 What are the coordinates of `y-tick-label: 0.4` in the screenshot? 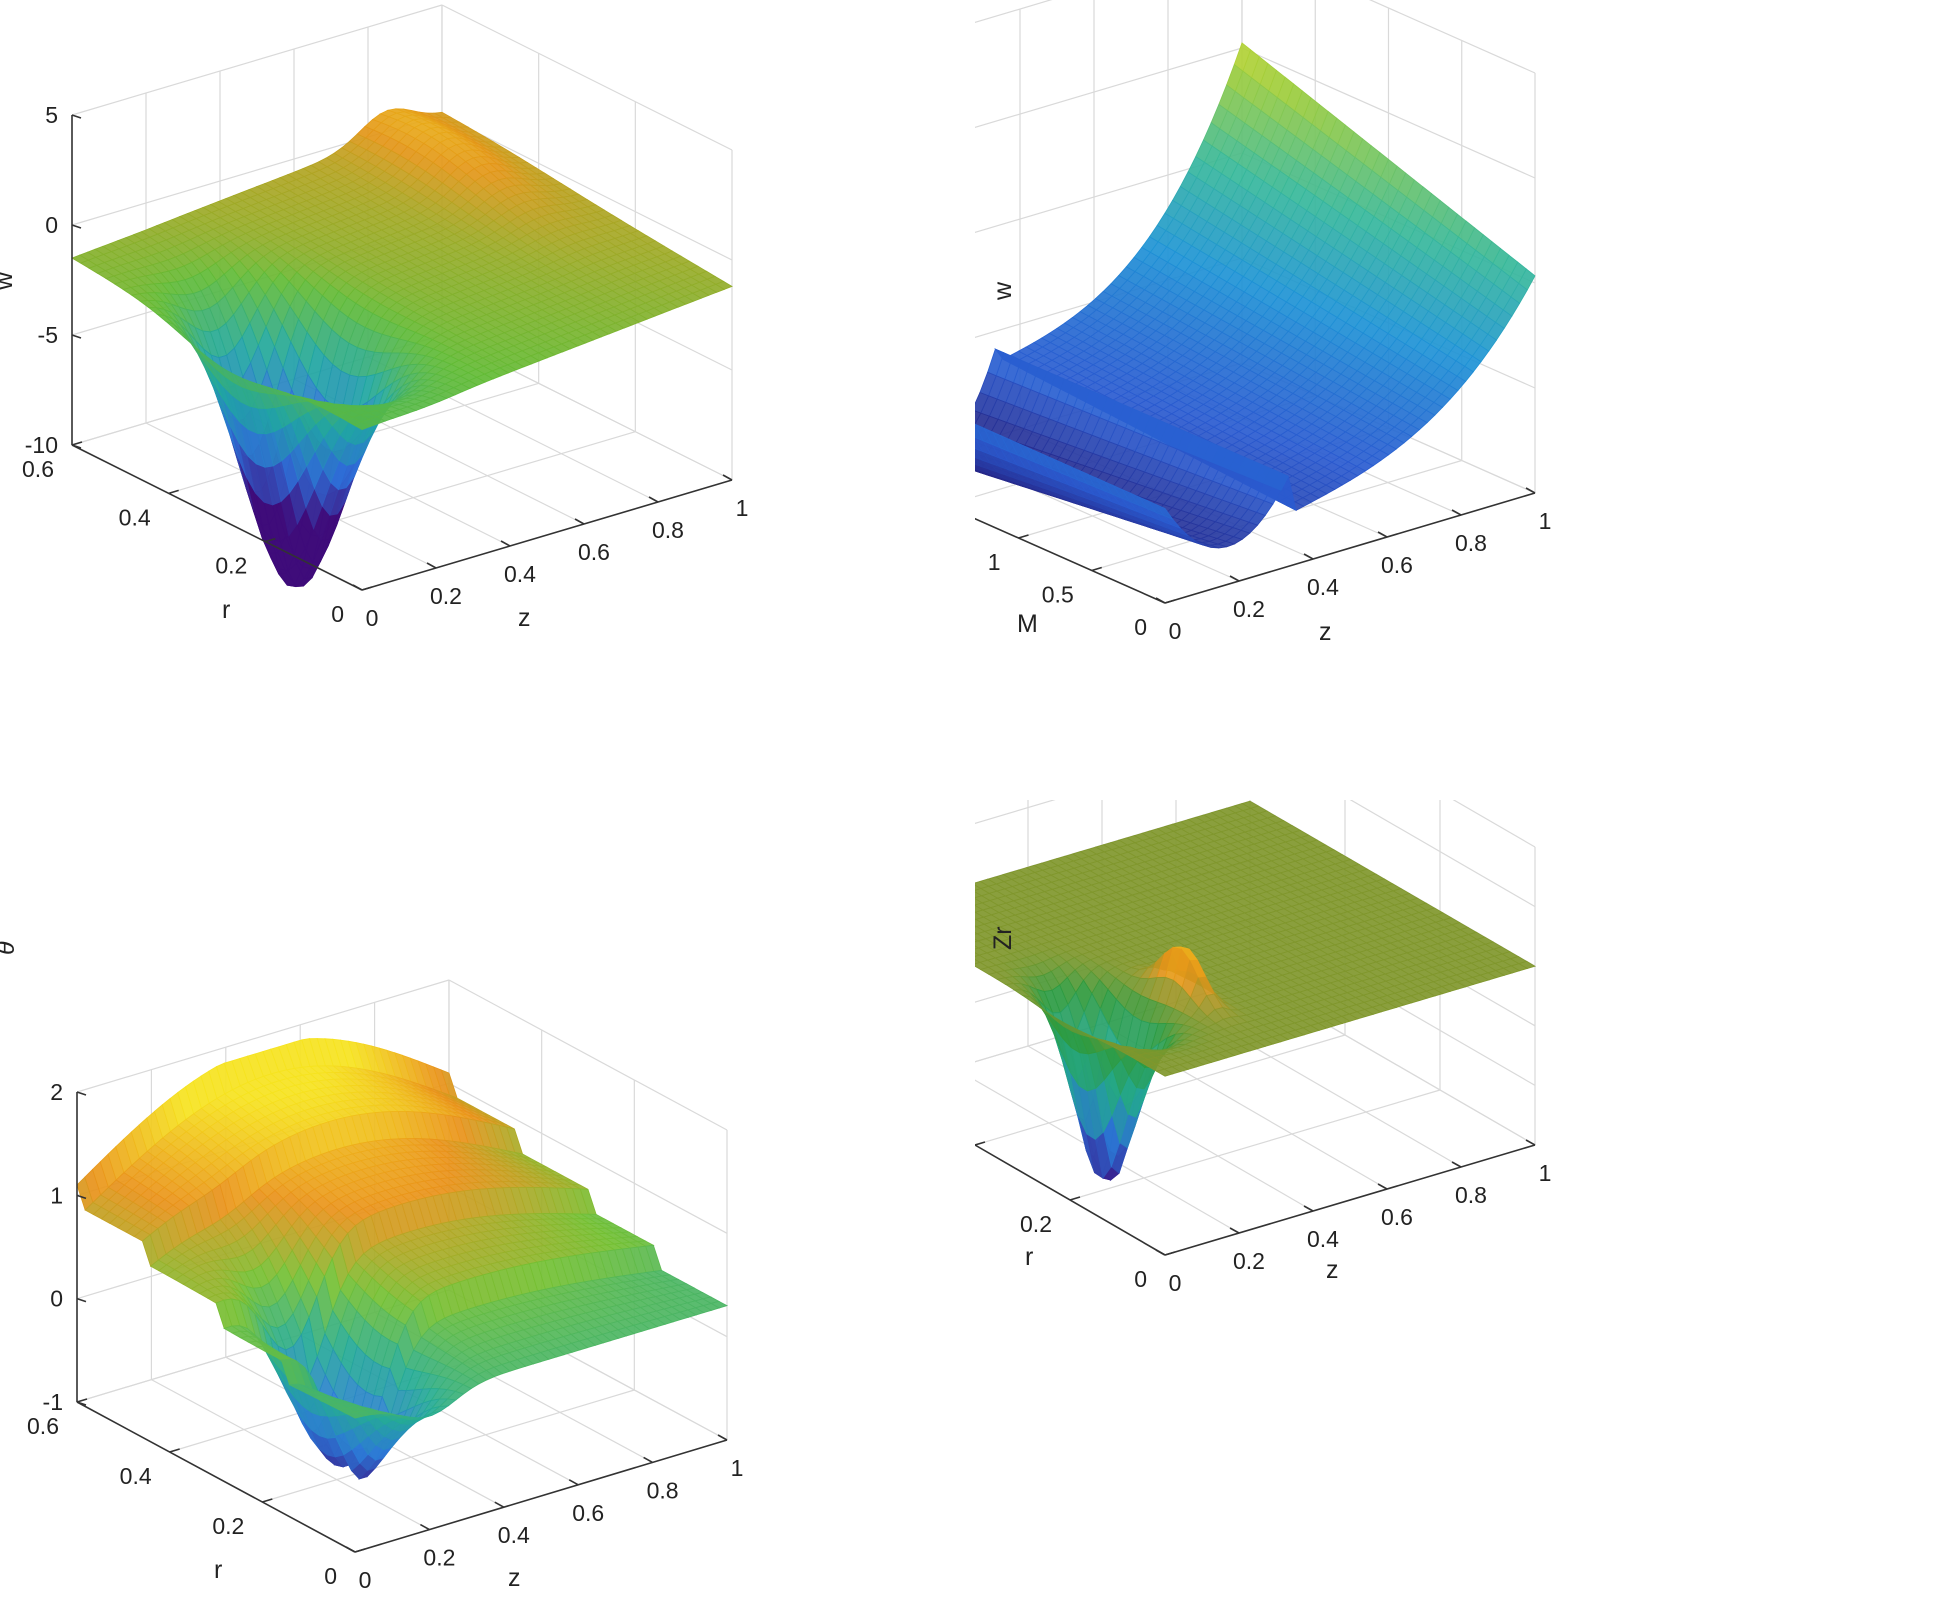 It's located at (135, 517).